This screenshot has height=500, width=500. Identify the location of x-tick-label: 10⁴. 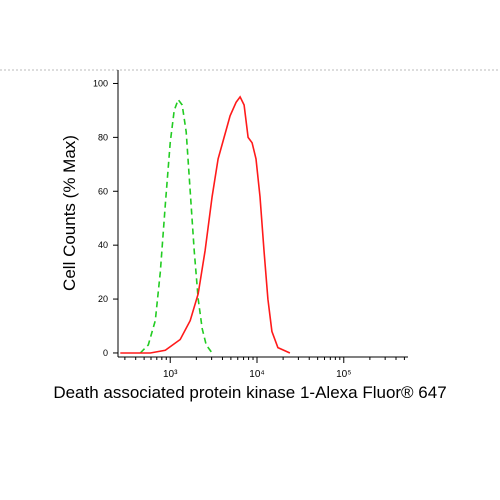
(256, 374).